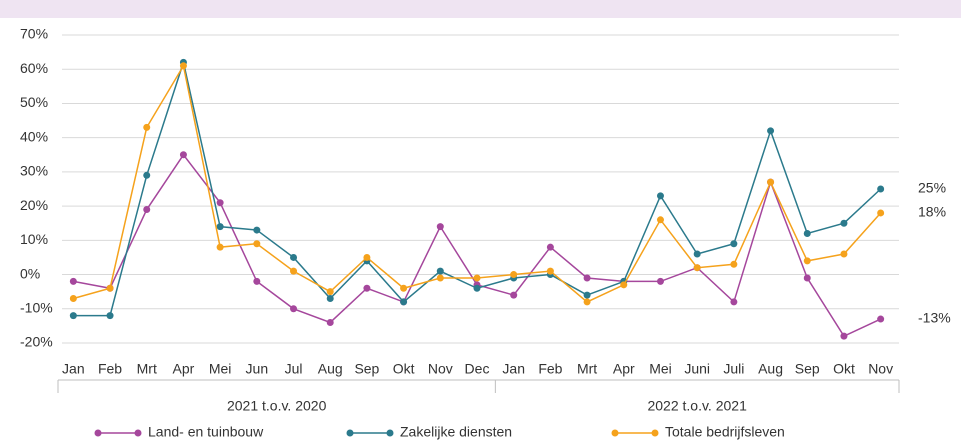 Image resolution: width=961 pixels, height=440 pixels. Describe the element at coordinates (34, 171) in the screenshot. I see `y-tick-label: 30%` at that location.